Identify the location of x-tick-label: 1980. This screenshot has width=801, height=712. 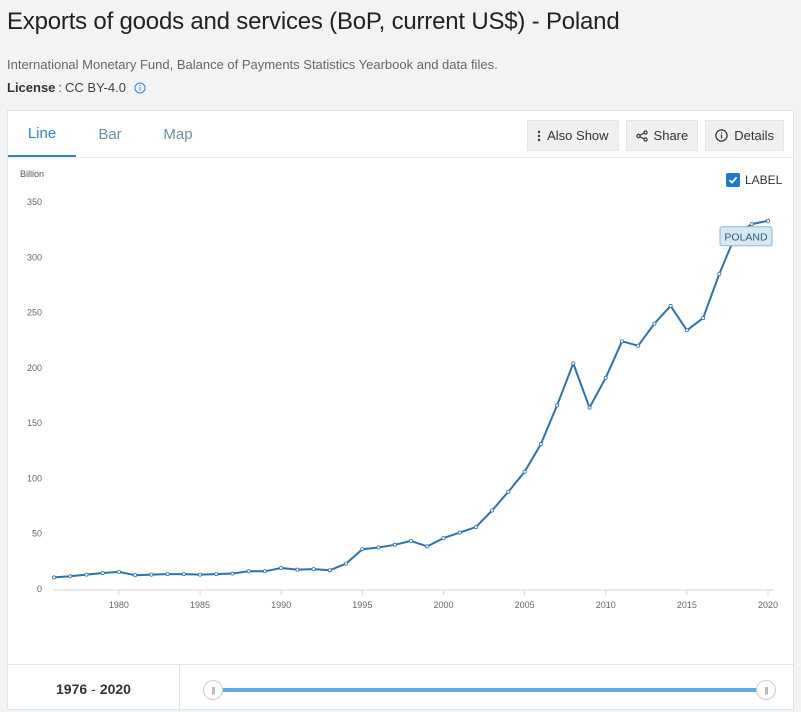
(119, 605).